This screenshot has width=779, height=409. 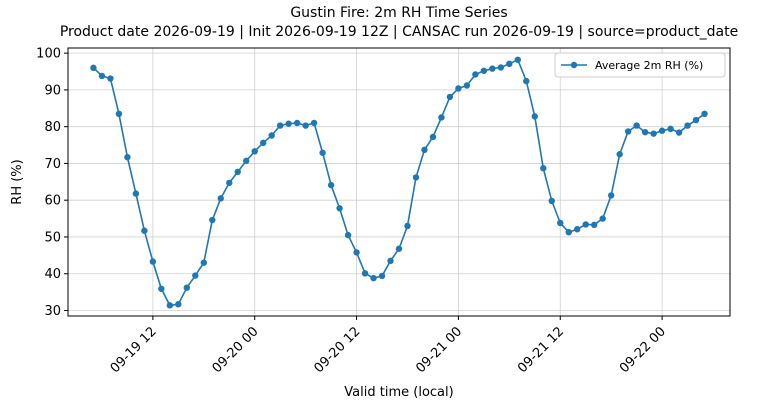 I want to click on y-tick-label: 90, so click(x=52, y=90).